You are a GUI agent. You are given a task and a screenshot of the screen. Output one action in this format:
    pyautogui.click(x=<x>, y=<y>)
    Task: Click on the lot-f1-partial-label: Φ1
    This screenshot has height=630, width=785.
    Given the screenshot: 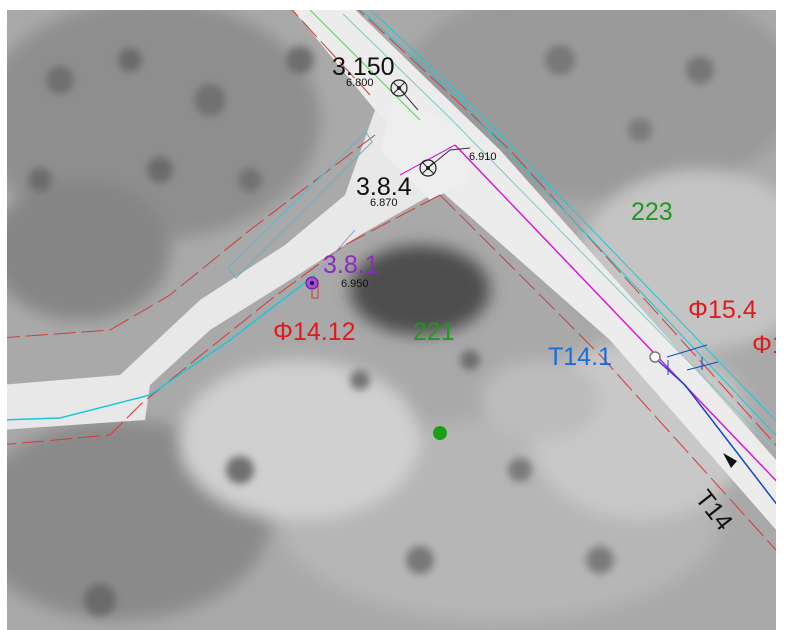 What is the action you would take?
    pyautogui.click(x=768, y=345)
    